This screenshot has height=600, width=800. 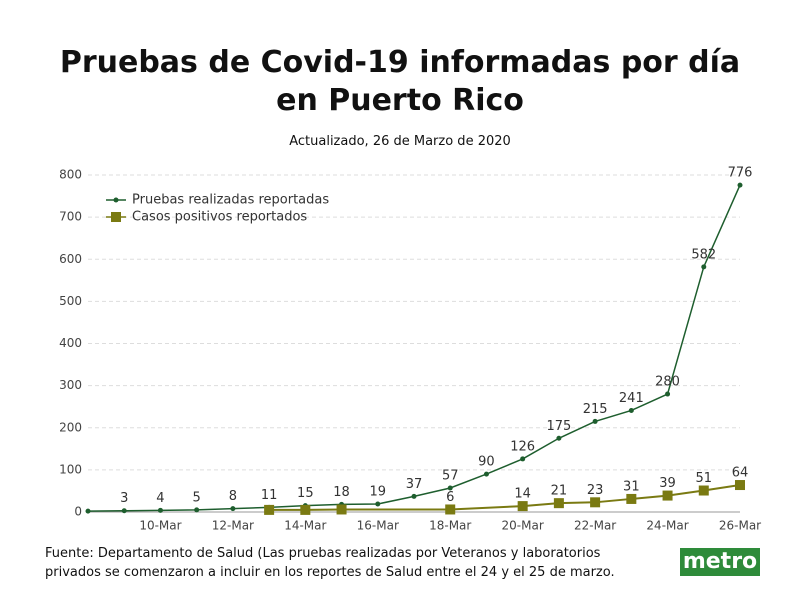 I want to click on y-tick-label: 200, so click(x=70, y=427).